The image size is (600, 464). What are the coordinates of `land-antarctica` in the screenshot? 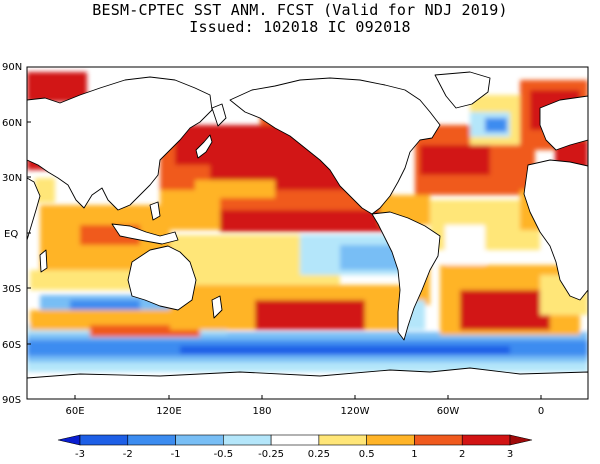 It's located at (307, 383).